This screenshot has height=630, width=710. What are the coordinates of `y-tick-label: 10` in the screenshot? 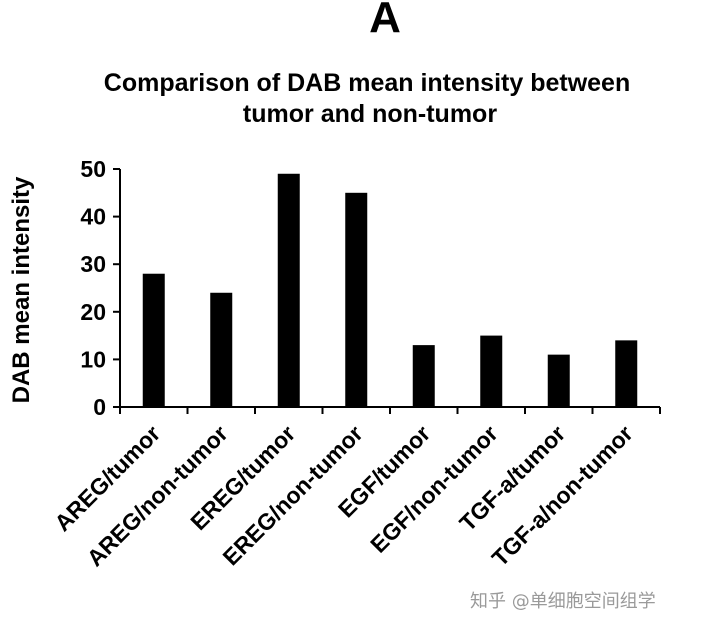 It's located at (93, 359).